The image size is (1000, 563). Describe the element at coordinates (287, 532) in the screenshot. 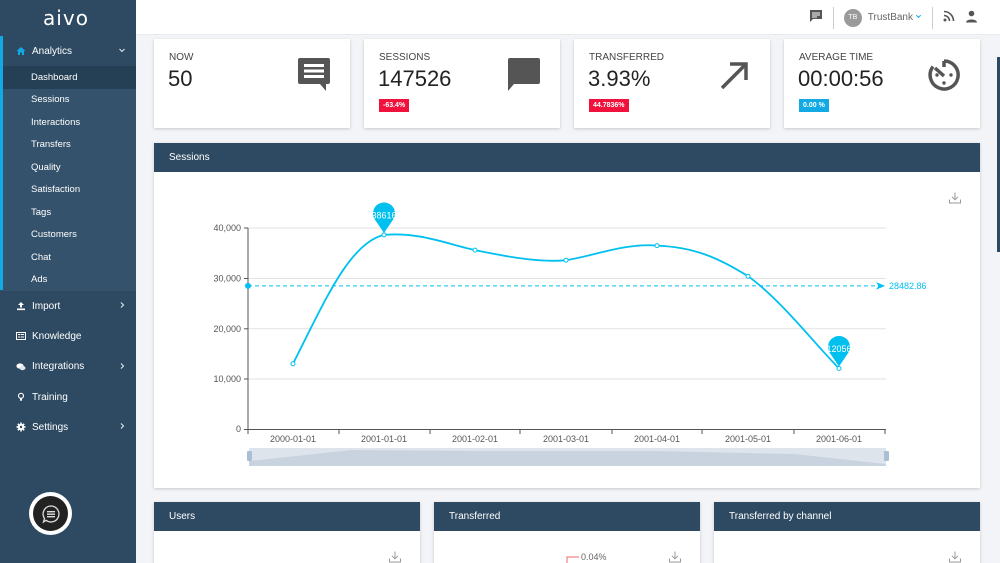

I see `users-panel: Users` at that location.